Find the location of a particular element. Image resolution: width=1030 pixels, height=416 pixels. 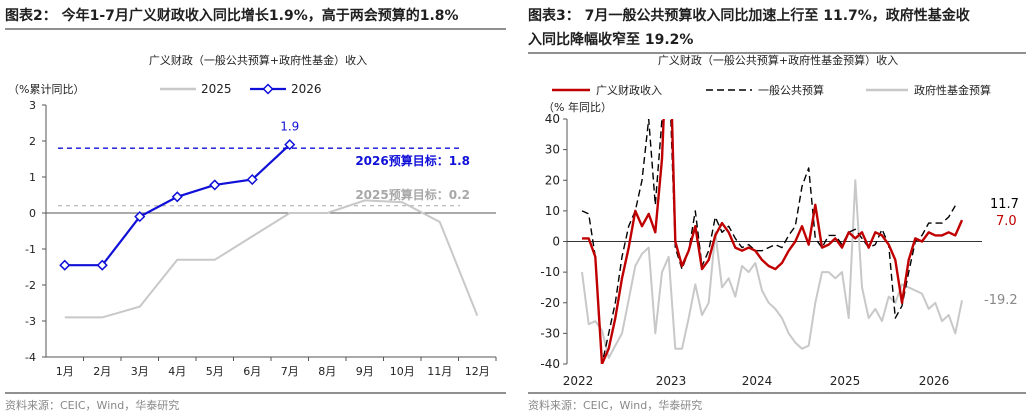

left-x-tick-label: 7月 is located at coordinates (290, 371).